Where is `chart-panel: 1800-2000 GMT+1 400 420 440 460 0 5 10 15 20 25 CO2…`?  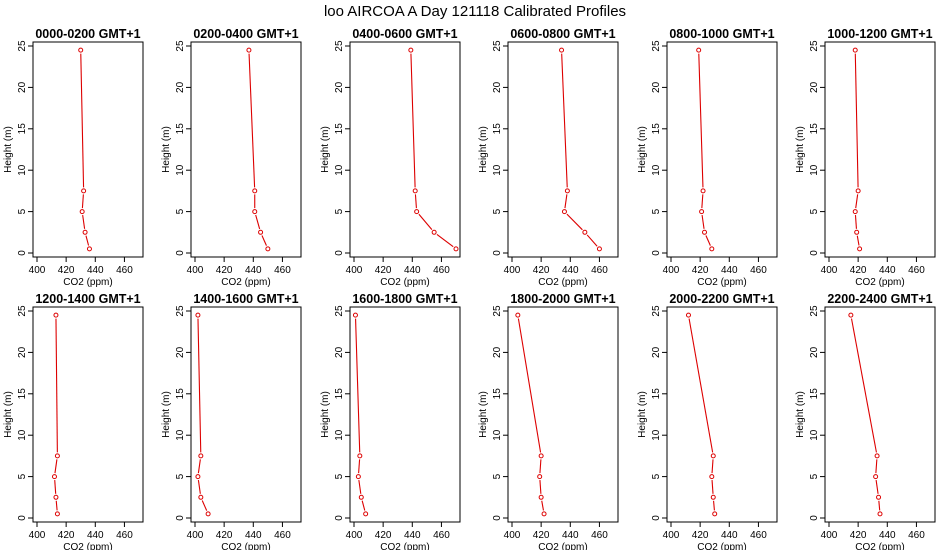
chart-panel: 1800-2000 GMT+1 400 420 440 460 0 5 10 15 20 25 CO2… is located at coordinates (548, 421).